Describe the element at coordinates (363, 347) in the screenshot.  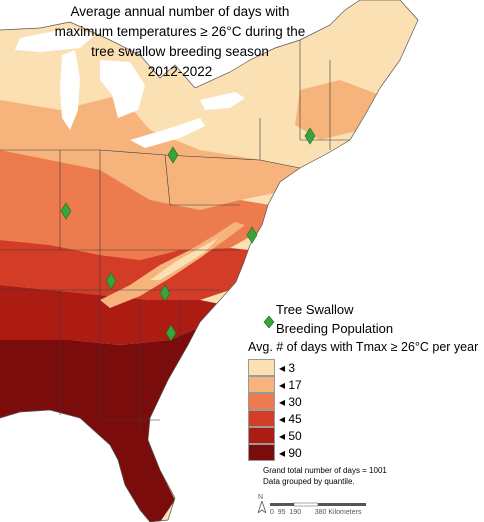
I see `legend-heading: Avg. # of days with Tmax ≥ 26°C per year` at that location.